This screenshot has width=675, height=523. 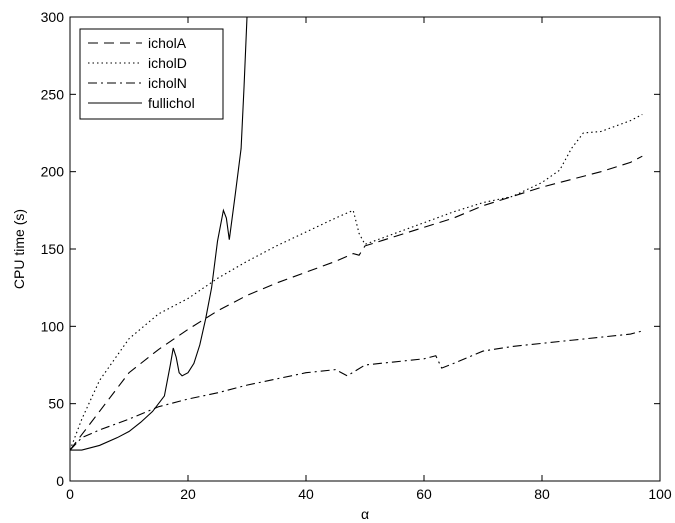 What do you see at coordinates (53, 249) in the screenshot?
I see `y-tick-label: 150` at bounding box center [53, 249].